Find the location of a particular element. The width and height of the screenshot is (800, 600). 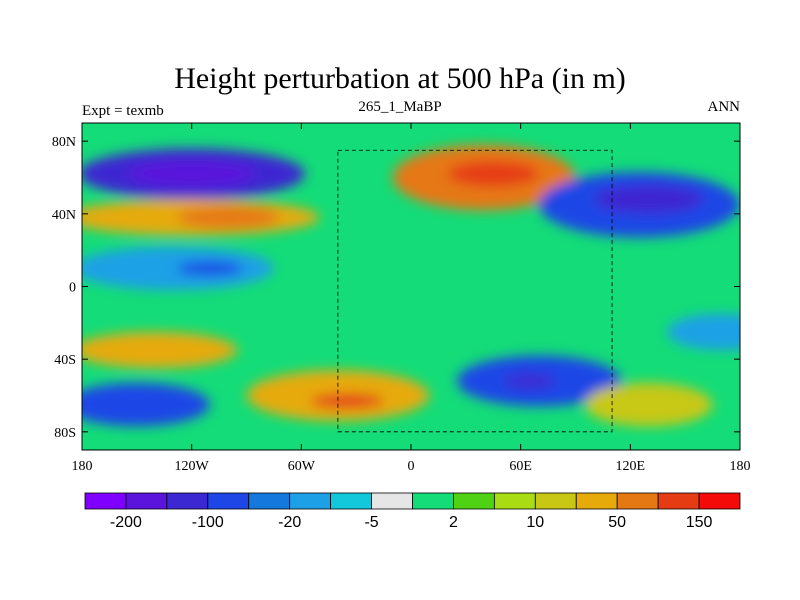

subtitle: 265_1_MaBP is located at coordinates (400, 107).